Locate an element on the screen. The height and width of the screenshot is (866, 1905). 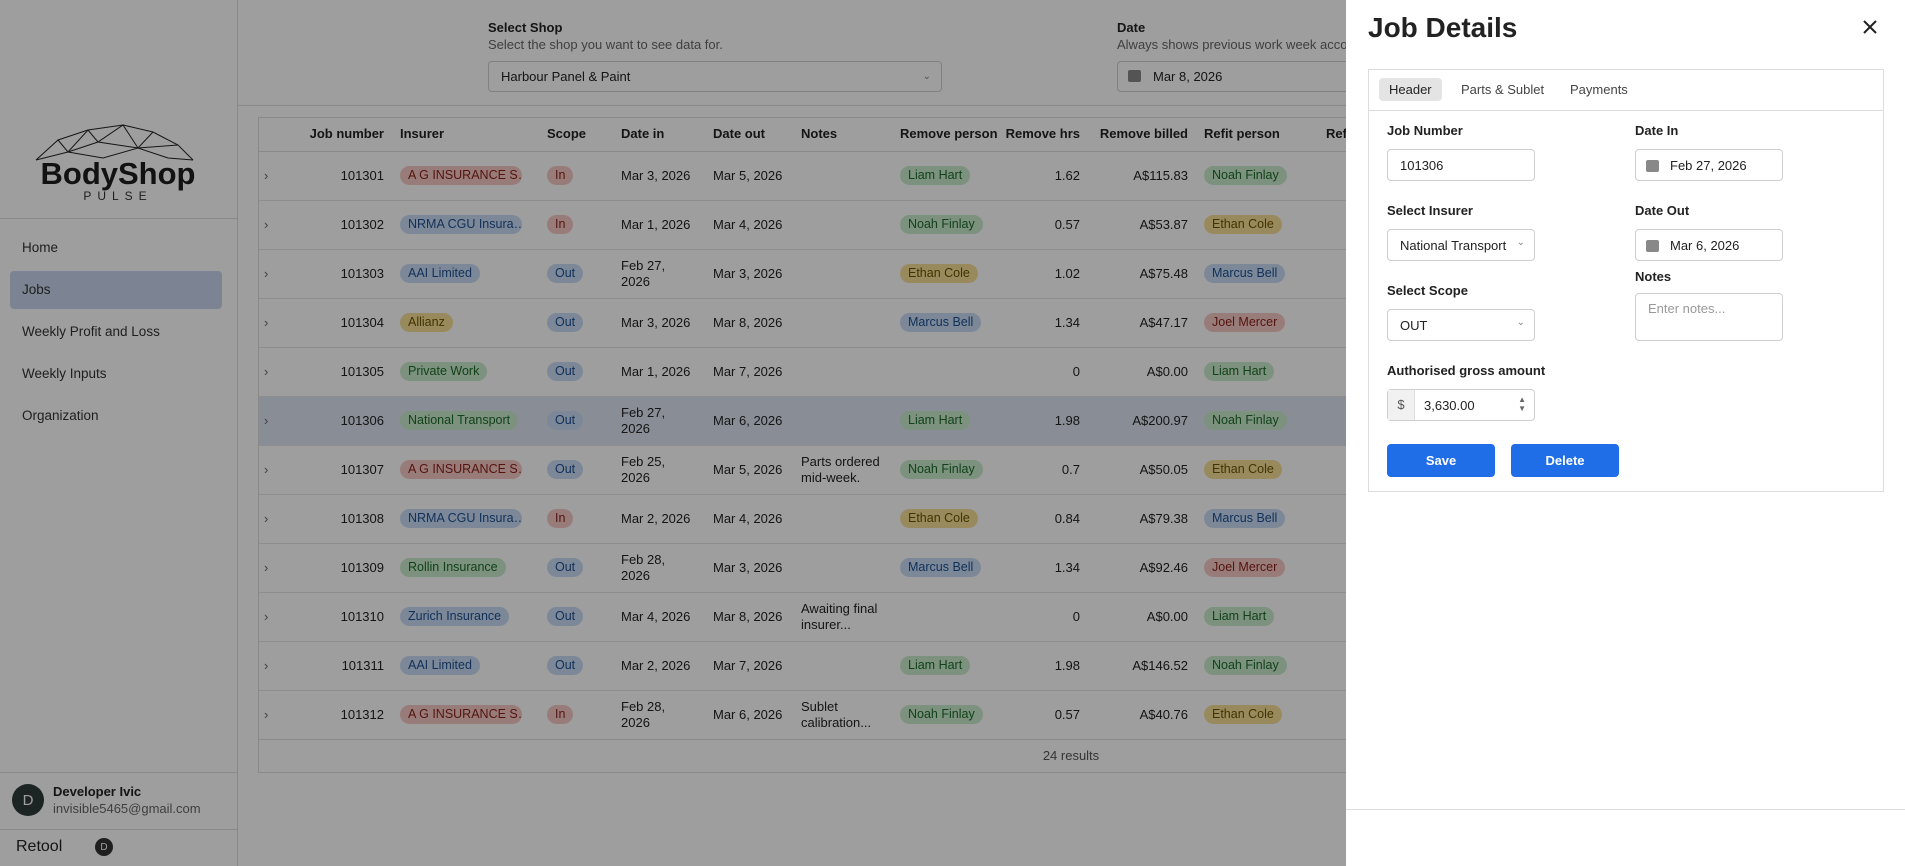
field-value: 3,630.00 is located at coordinates (1449, 405).